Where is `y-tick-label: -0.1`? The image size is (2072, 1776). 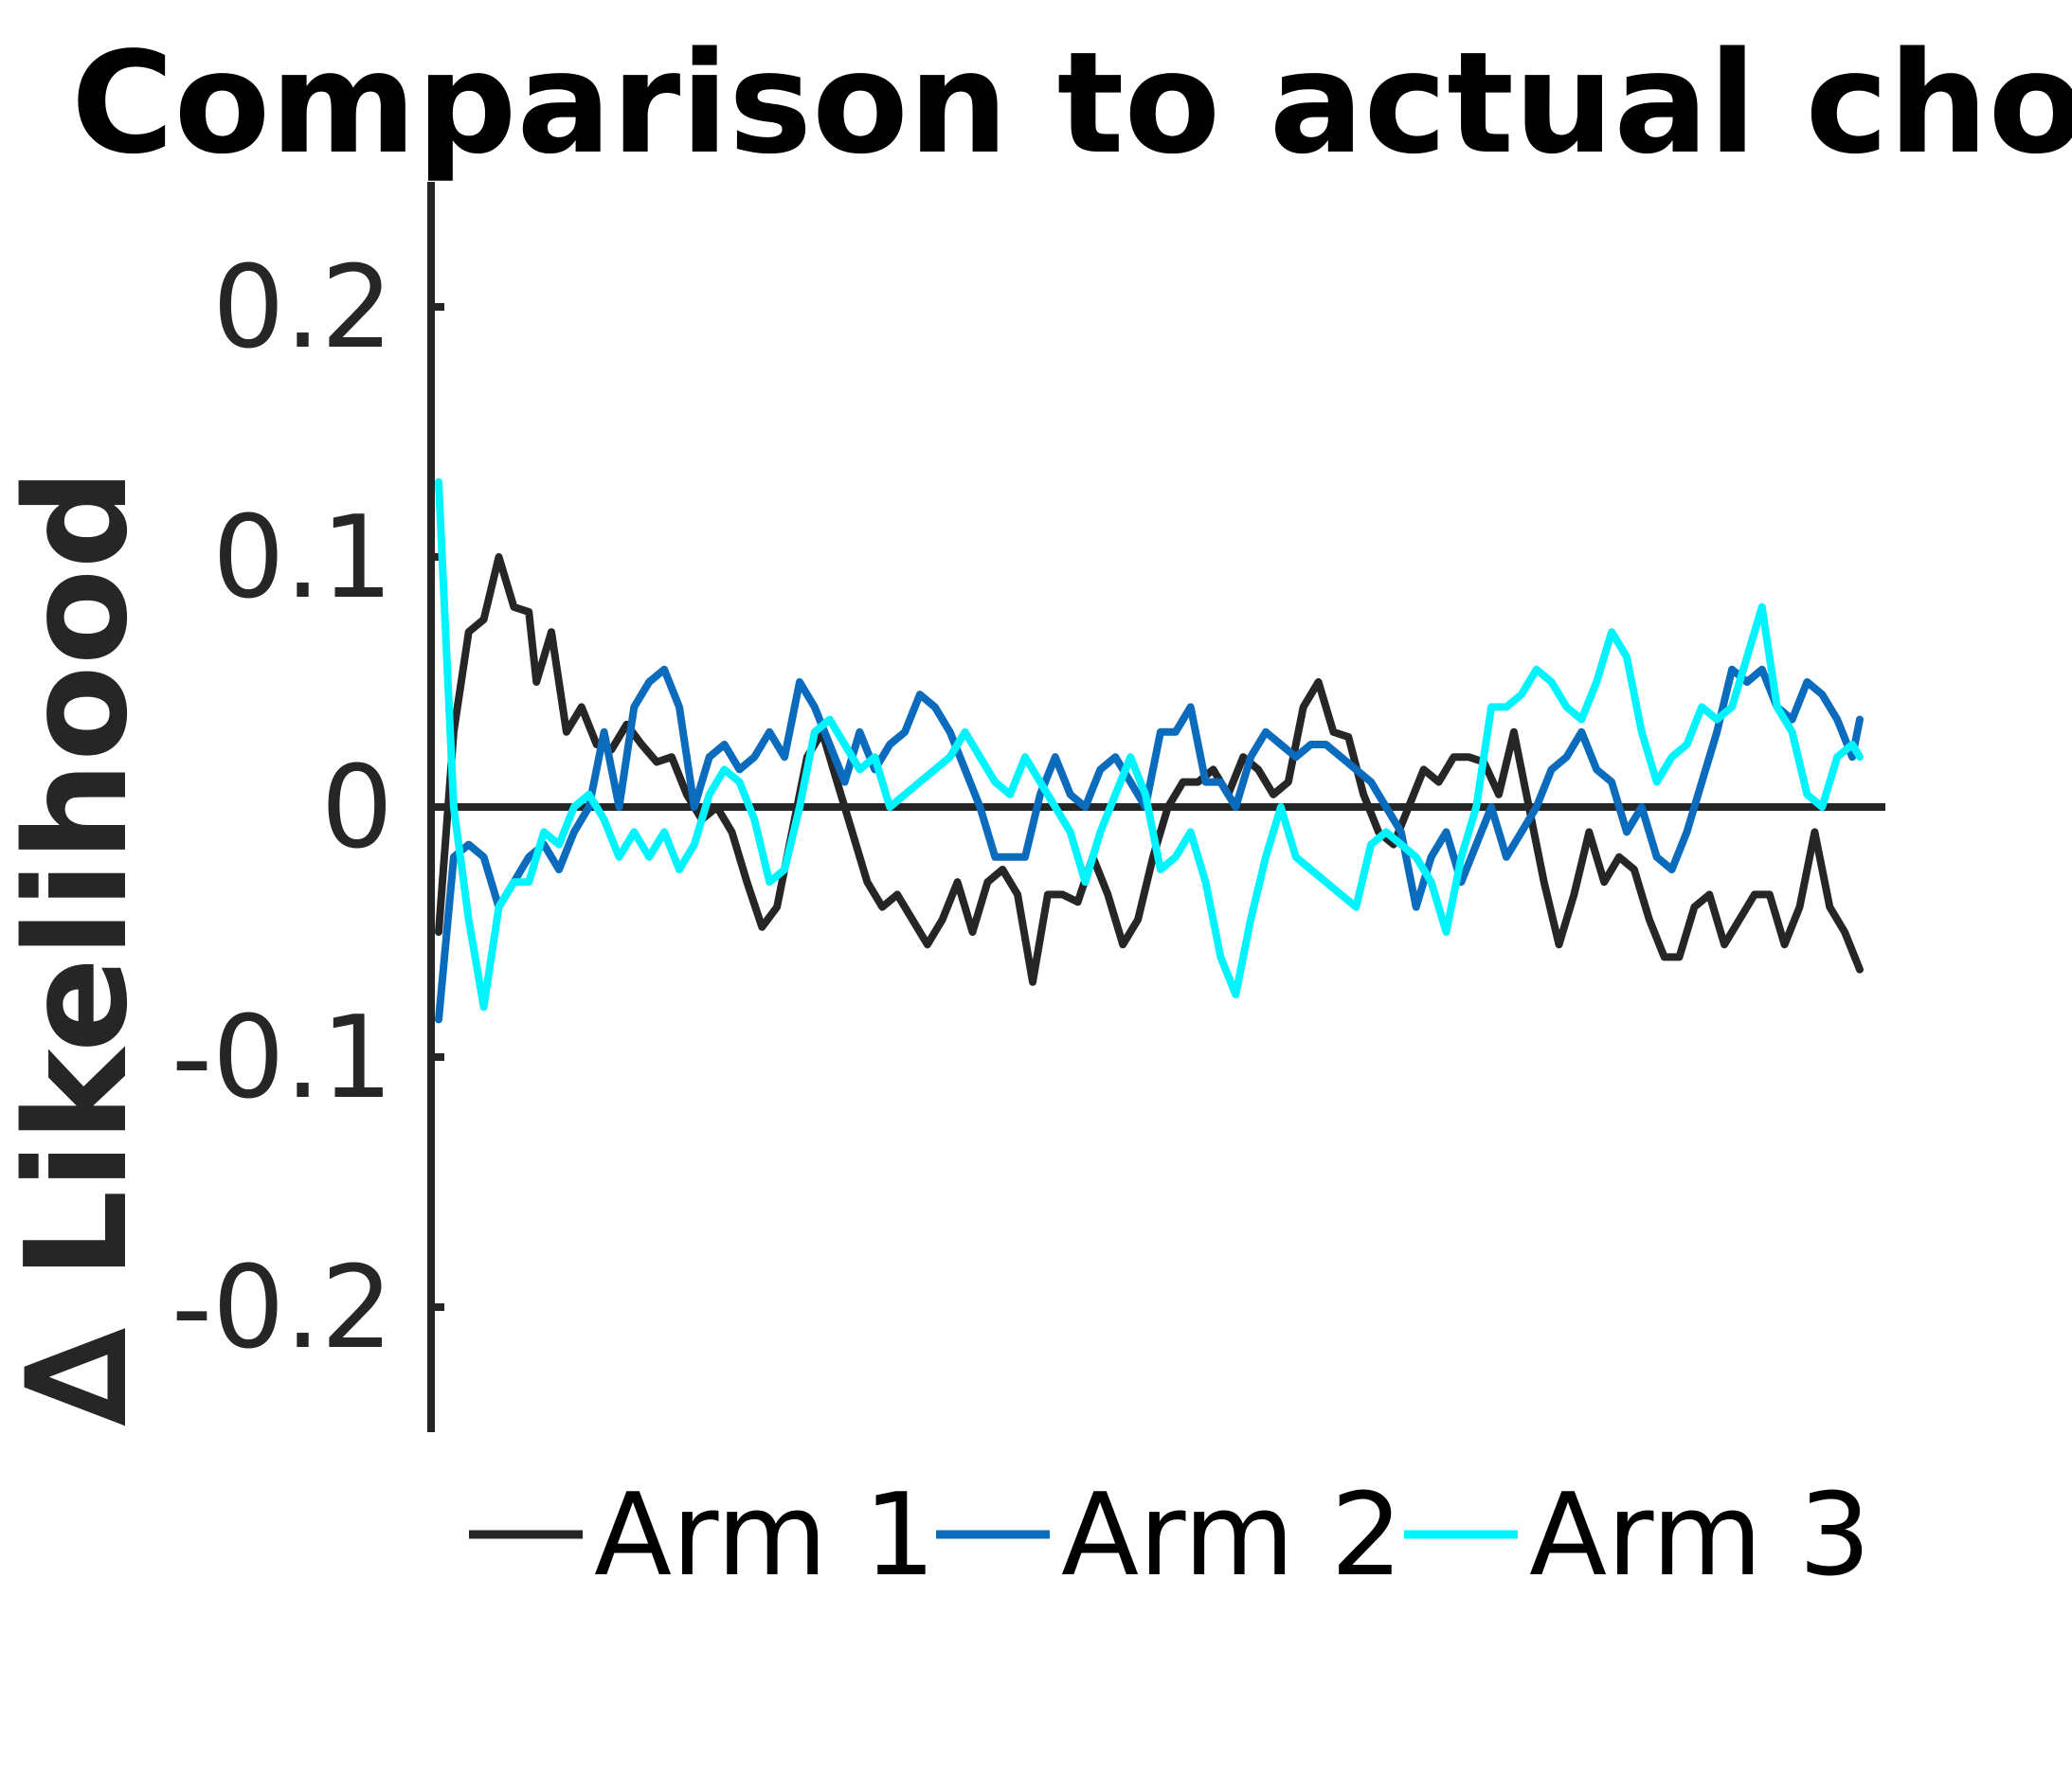 y-tick-label: -0.1 is located at coordinates (282, 1058).